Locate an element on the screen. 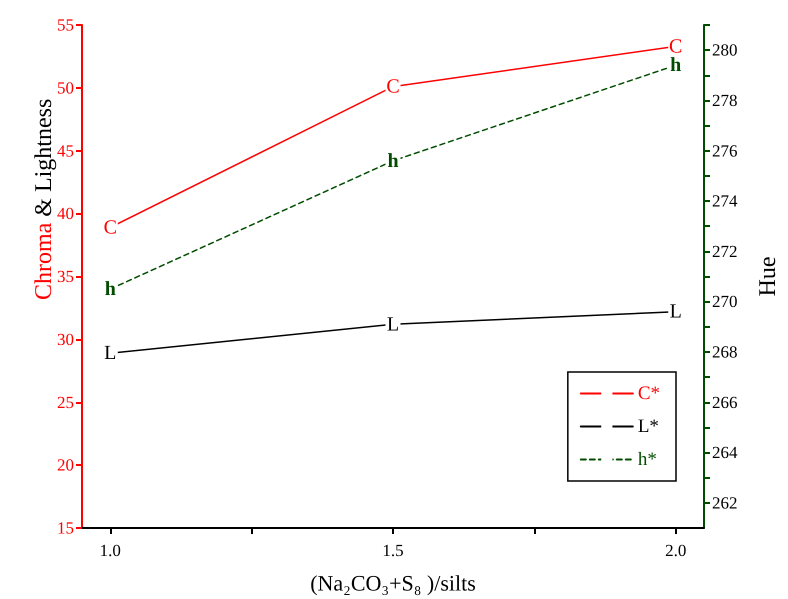 Image resolution: width=788 pixels, height=599 pixels. y2-tick-label: 262 is located at coordinates (725, 502).